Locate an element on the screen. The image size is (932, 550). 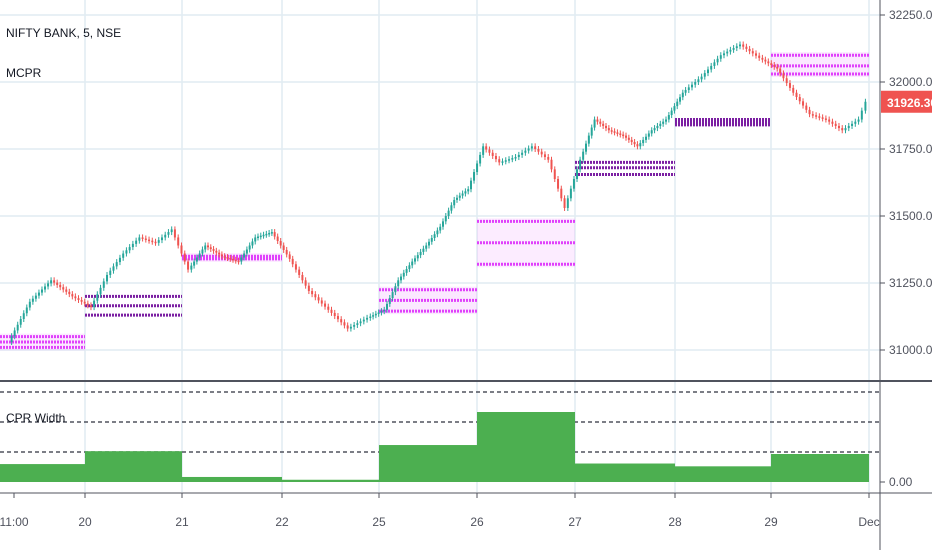
symbol-title: NIFTY BANK, 5, NSE is located at coordinates (64, 33).